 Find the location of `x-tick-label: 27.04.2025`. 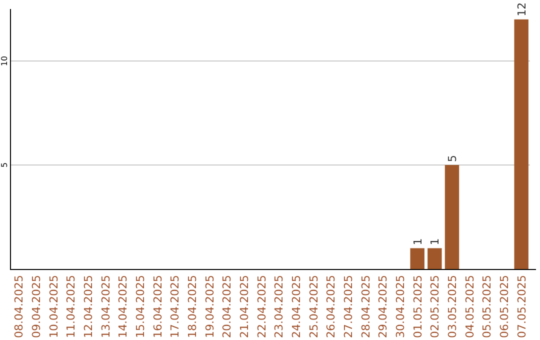

x-tick-label: 27.04.2025 is located at coordinates (348, 306).